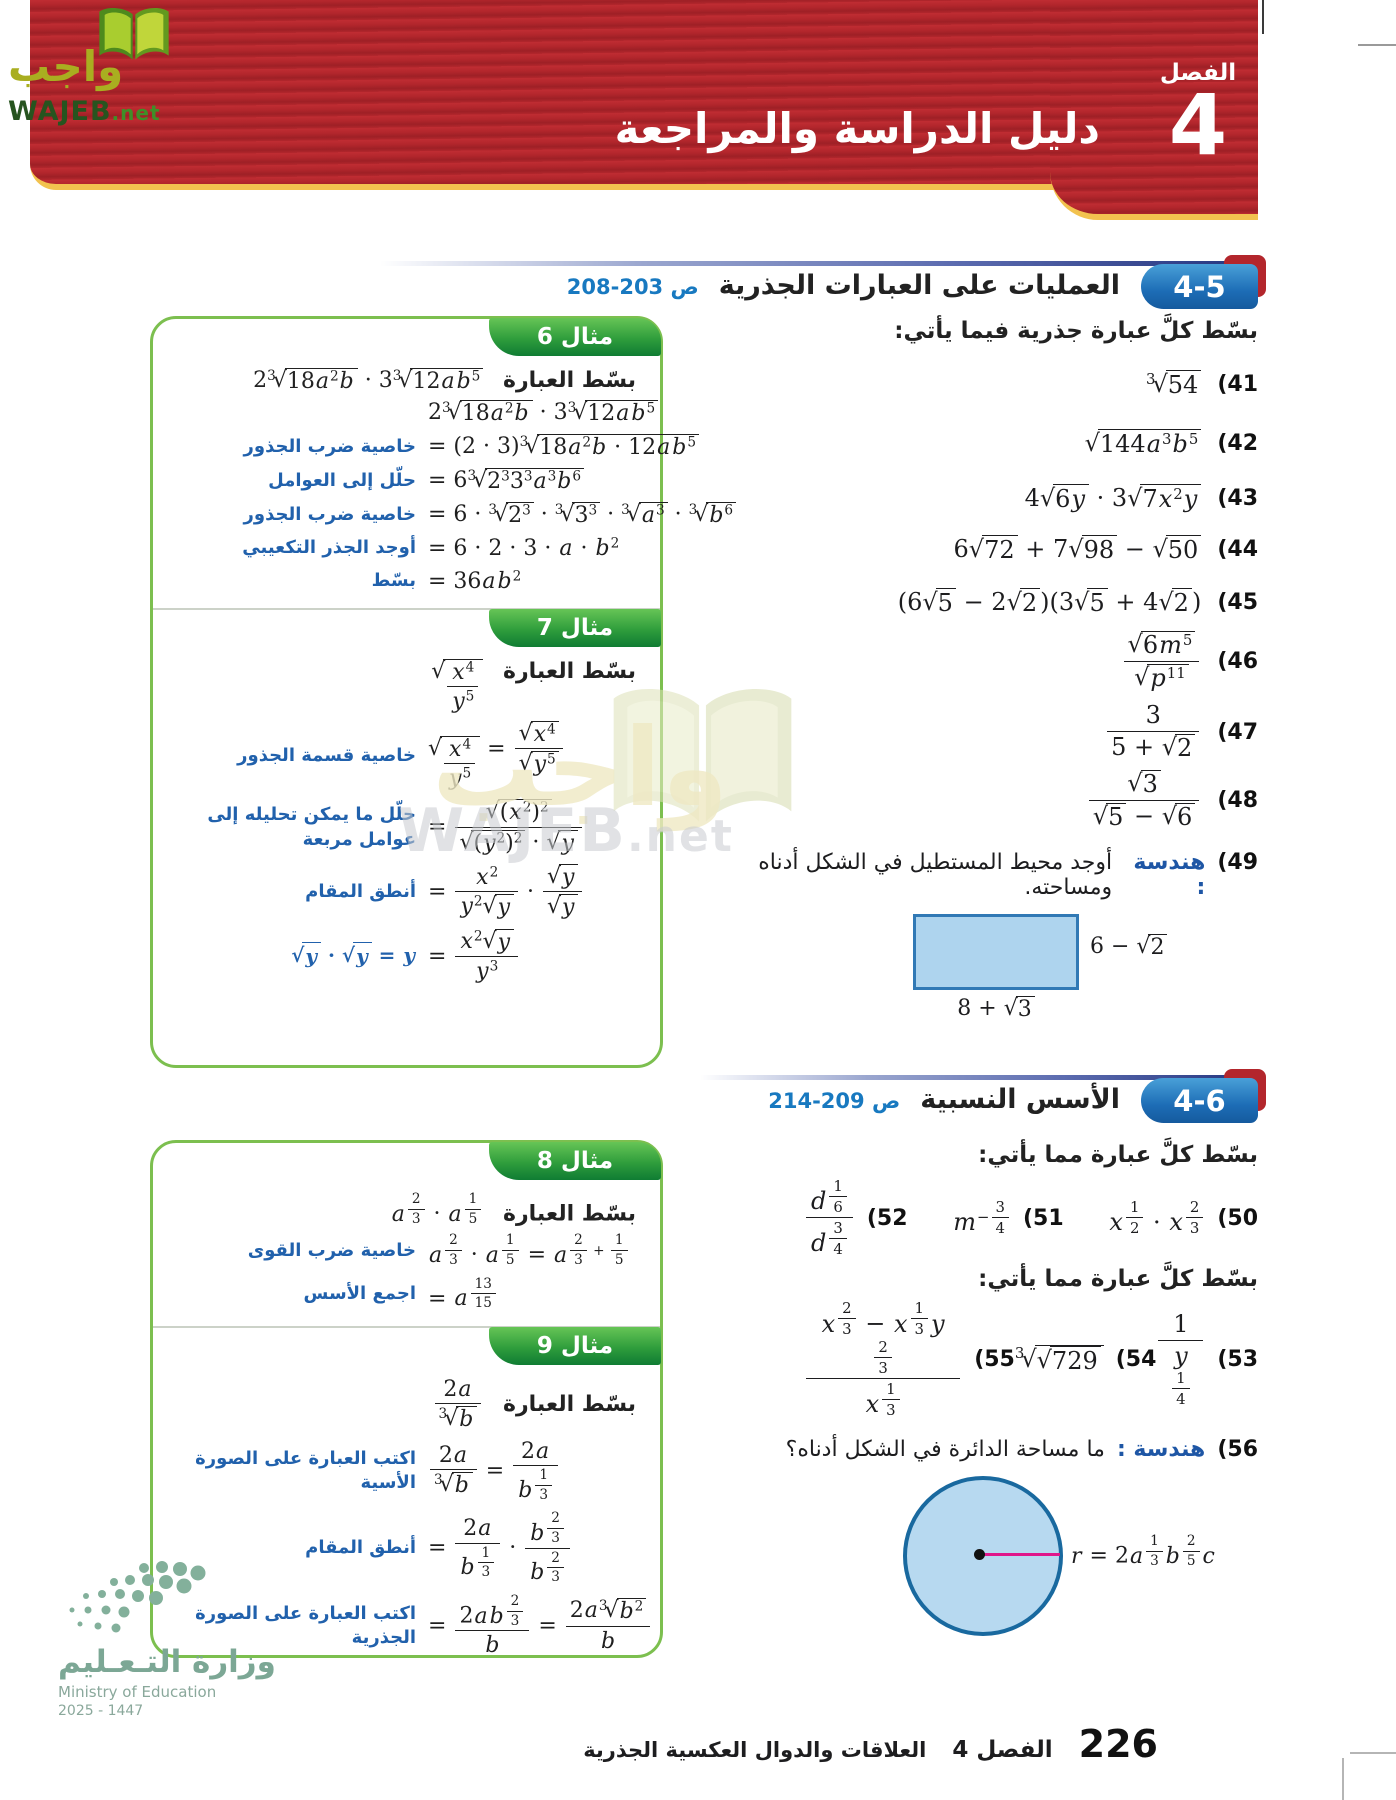  Describe the element at coordinates (979, 549) in the screenshot. I see `exercise-44: (44 6√72 + 7√98 − √50` at that location.